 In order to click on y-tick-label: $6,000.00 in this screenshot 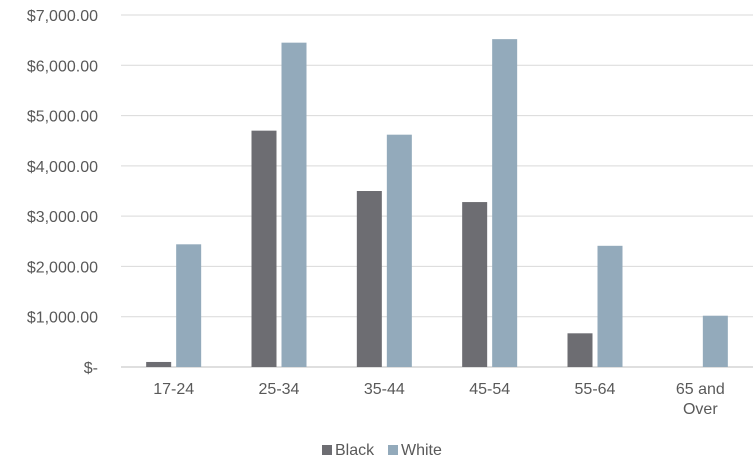, I will do `click(62, 66)`.